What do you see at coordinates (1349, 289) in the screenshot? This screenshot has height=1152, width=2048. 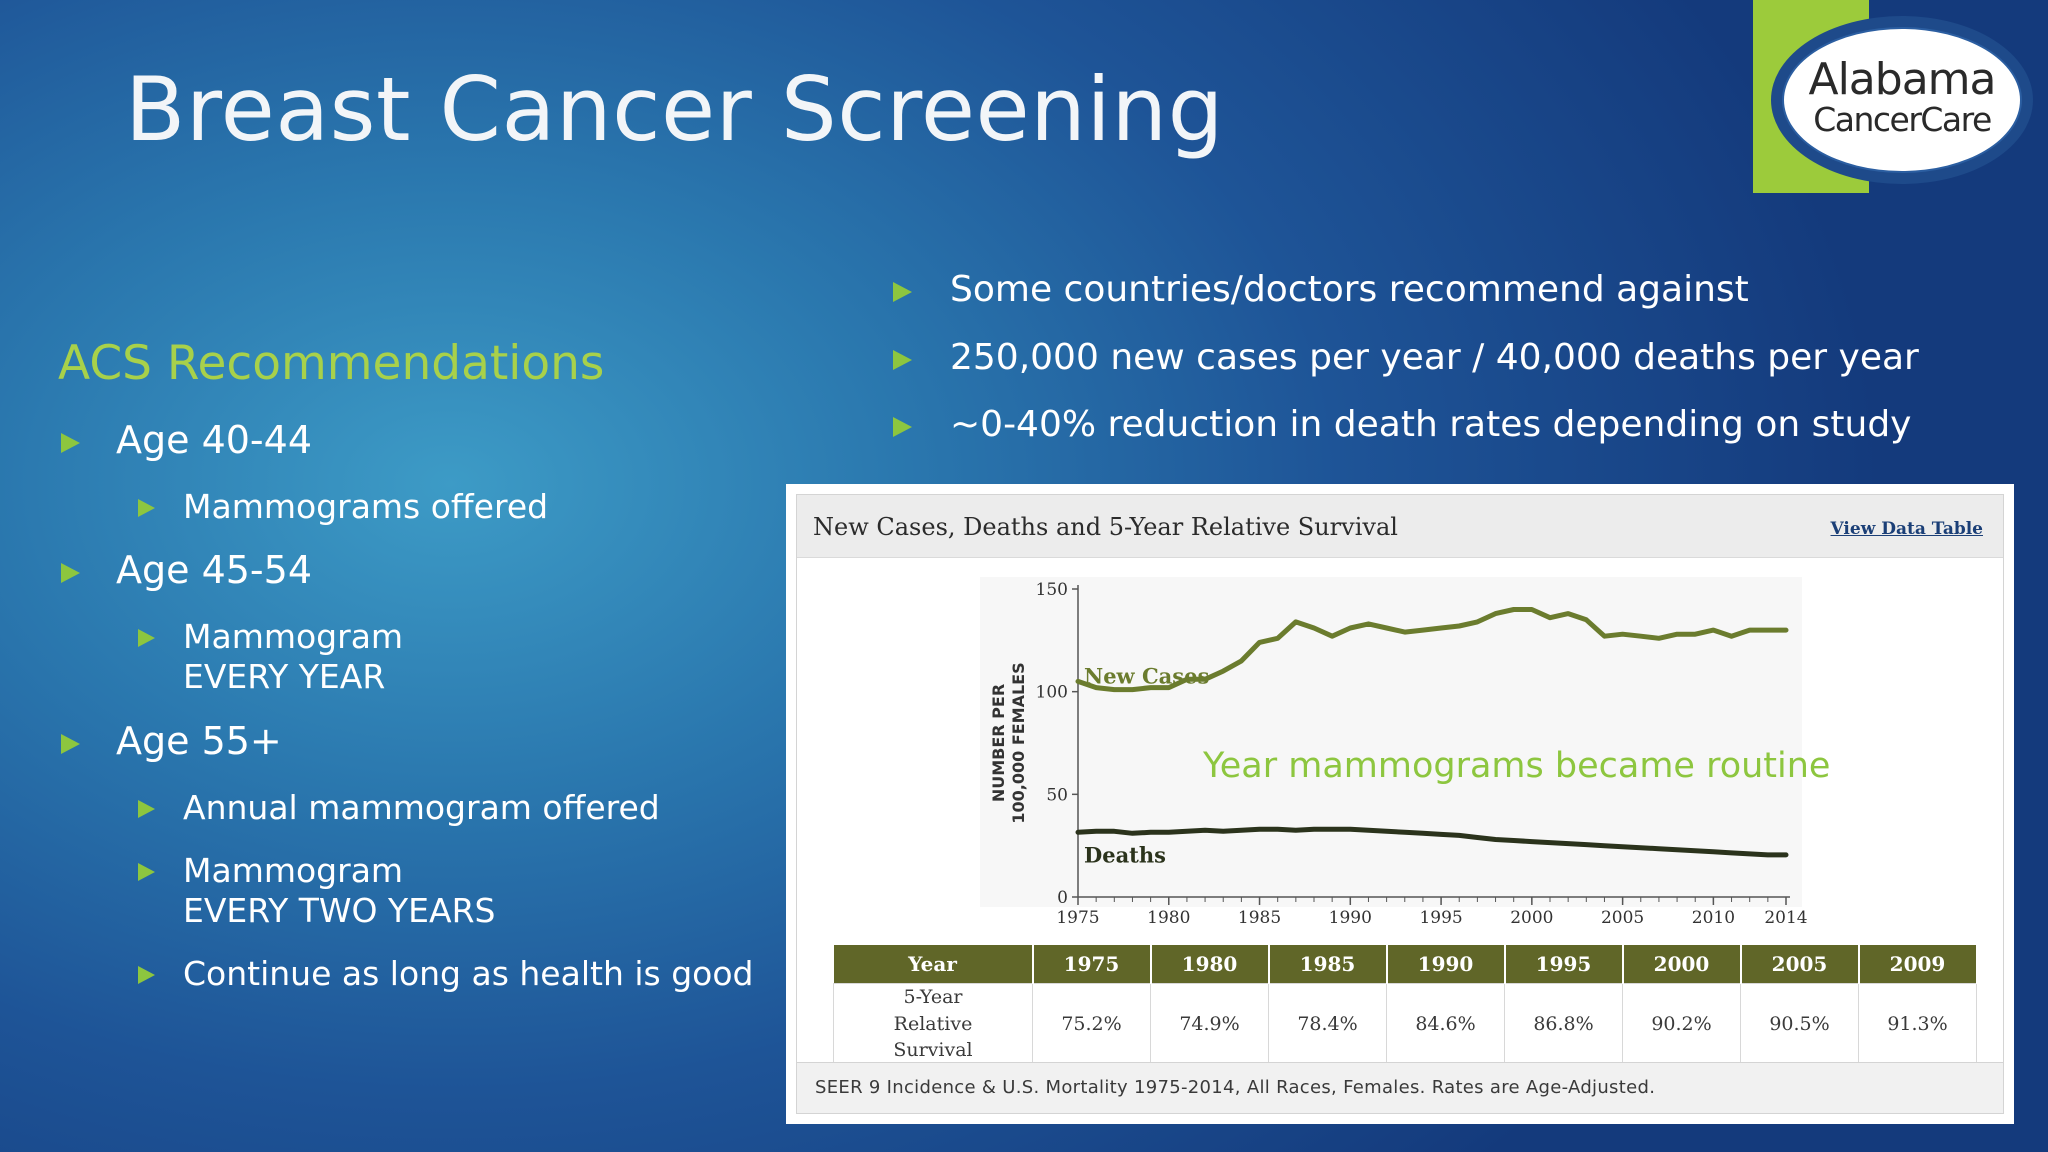 I see `bullet-text: Some countries/doctors recommend against` at bounding box center [1349, 289].